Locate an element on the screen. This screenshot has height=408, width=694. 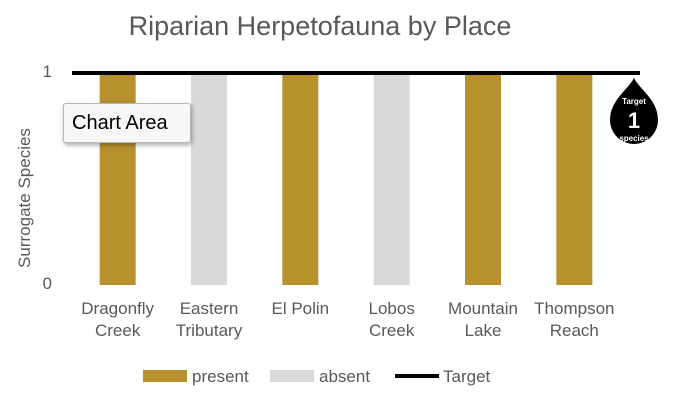
legend-swatch-absent is located at coordinates (292, 376).